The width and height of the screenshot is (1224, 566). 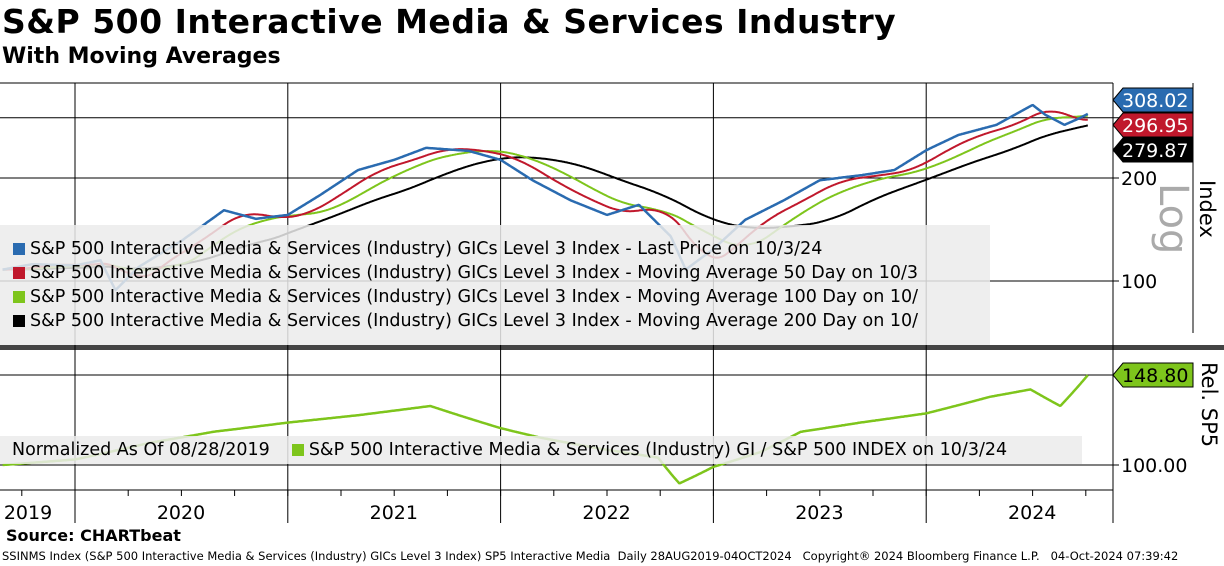 What do you see at coordinates (1139, 179) in the screenshot?
I see `y-tick-label: 200` at bounding box center [1139, 179].